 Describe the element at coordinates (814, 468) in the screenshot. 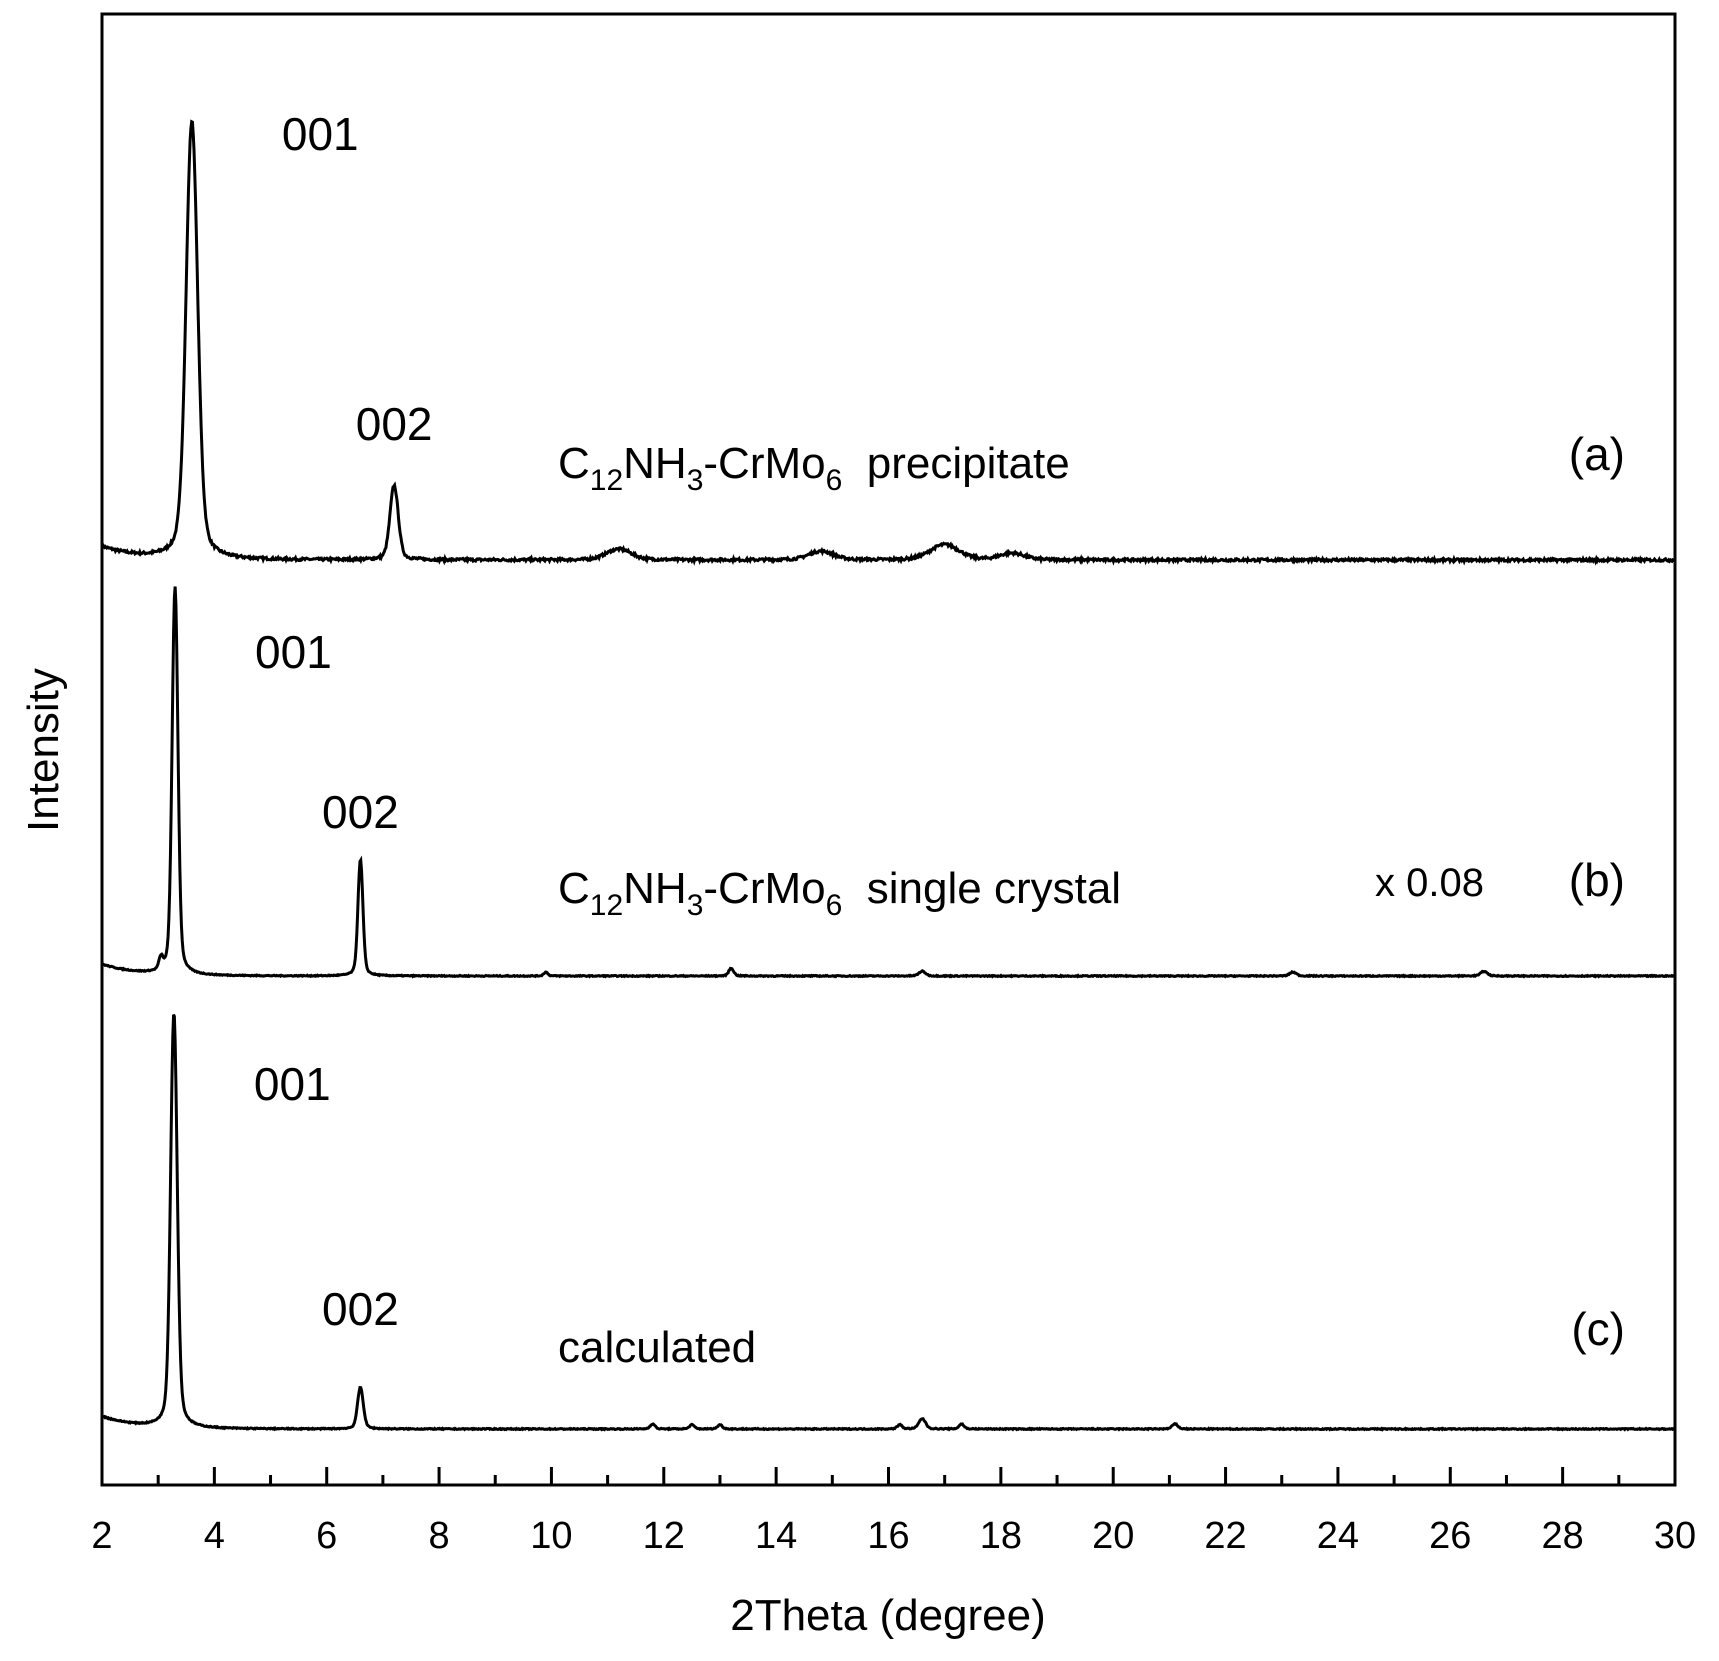

I see `series-a-name-label: C12NH3-CrMo6 precipitate` at that location.